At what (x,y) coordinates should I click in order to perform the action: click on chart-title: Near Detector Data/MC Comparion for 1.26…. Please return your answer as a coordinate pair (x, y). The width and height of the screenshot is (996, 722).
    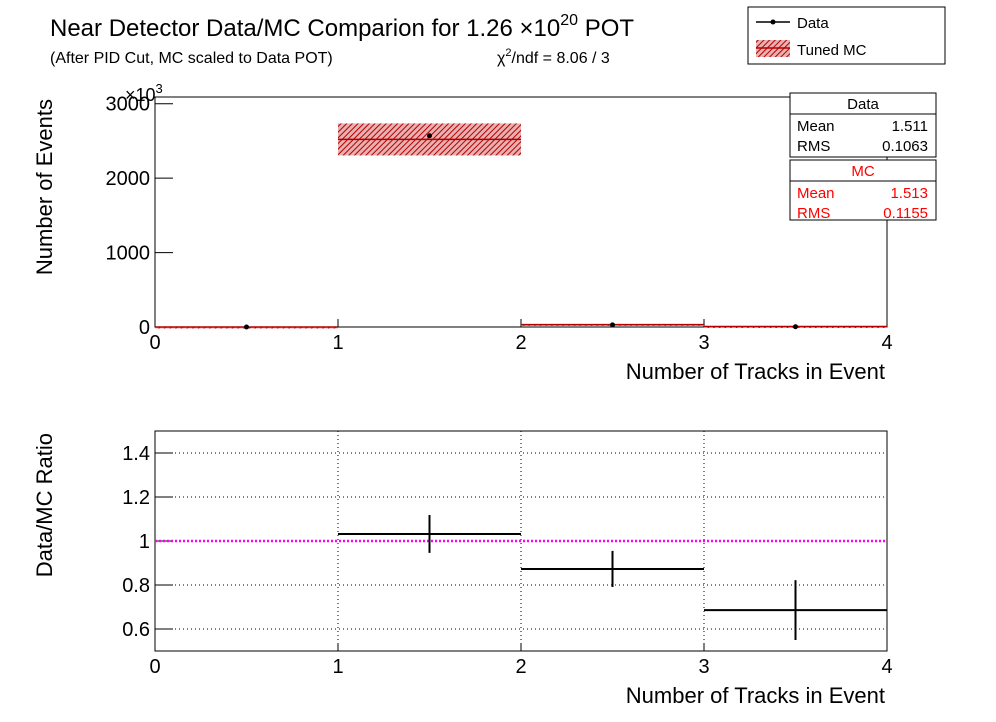
    Looking at the image, I should click on (342, 27).